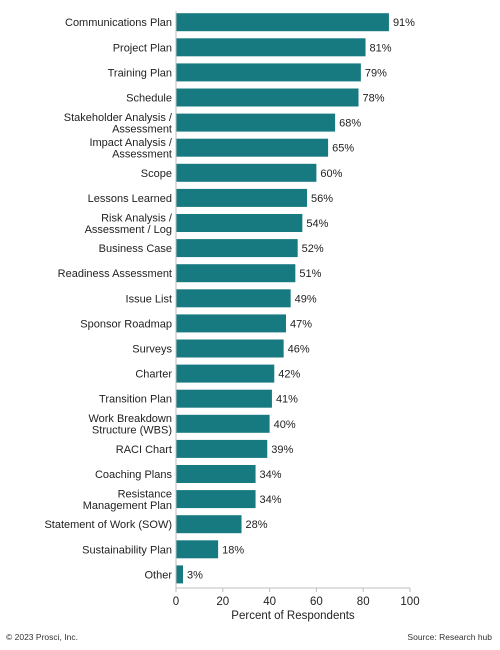 The height and width of the screenshot is (650, 500). Describe the element at coordinates (350, 124) in the screenshot. I see `value-label: 68%` at that location.